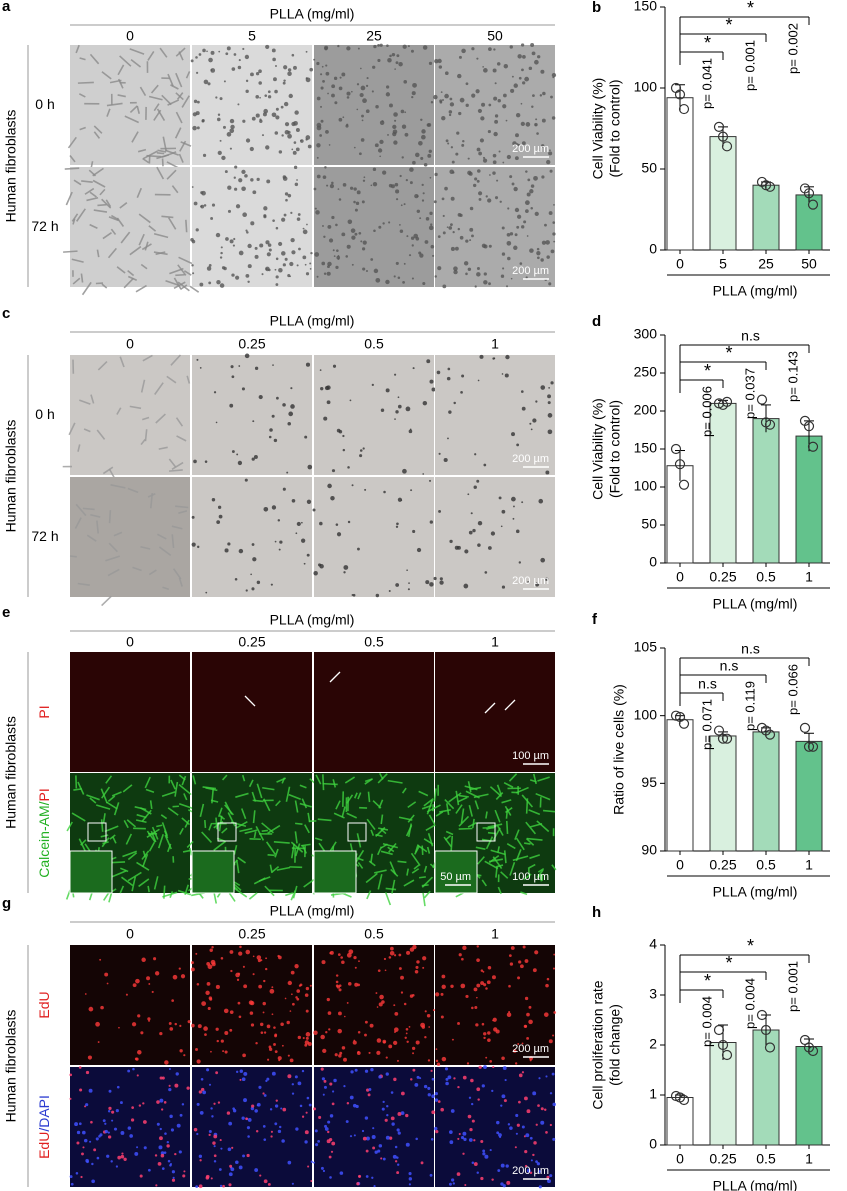  What do you see at coordinates (755, 1184) in the screenshot?
I see `x-axis-label: PLLA (mg/ml)` at bounding box center [755, 1184].